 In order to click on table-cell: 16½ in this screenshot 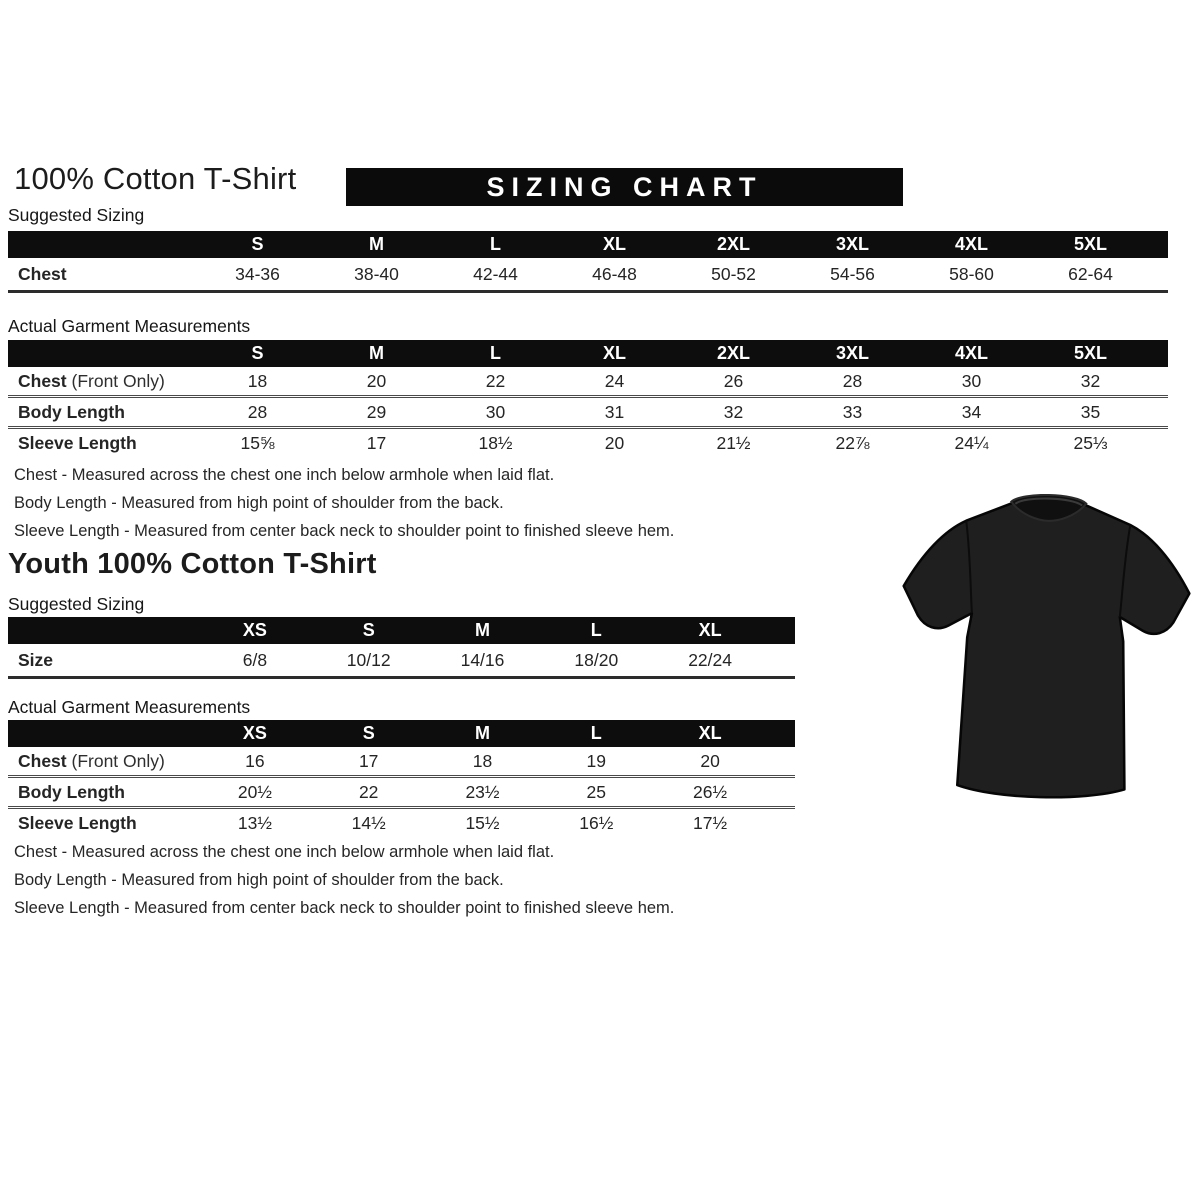, I will do `click(596, 822)`.